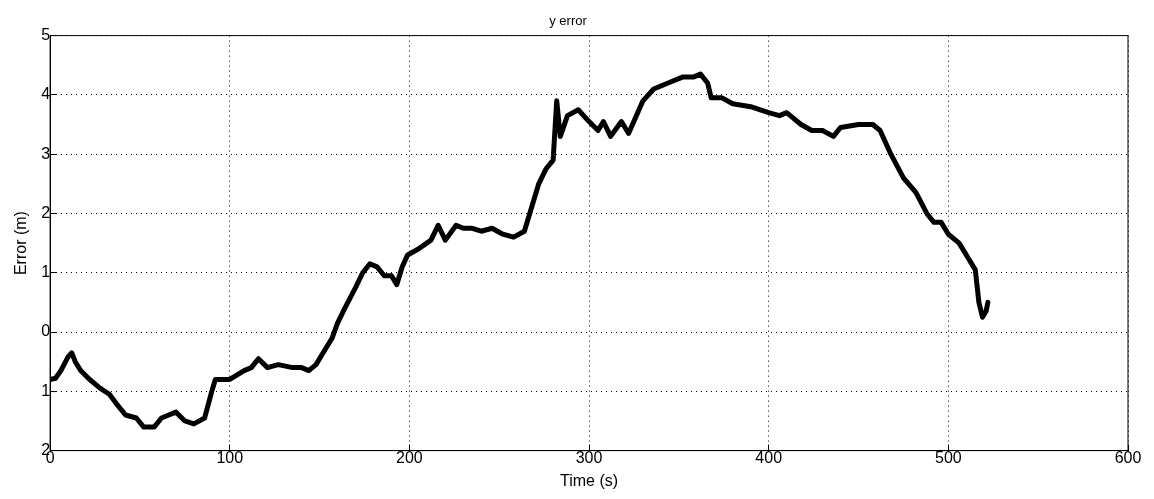  What do you see at coordinates (568, 21) in the screenshot?
I see `chart-title: y error` at bounding box center [568, 21].